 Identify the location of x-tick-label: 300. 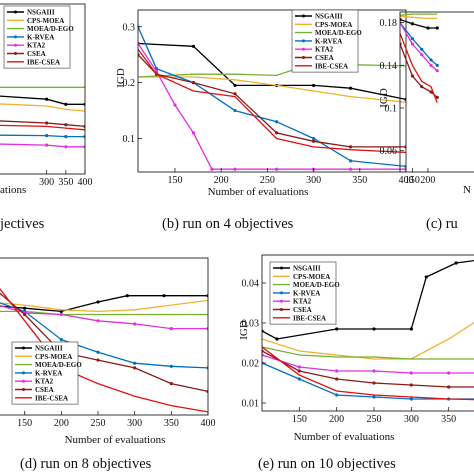
(313, 180).